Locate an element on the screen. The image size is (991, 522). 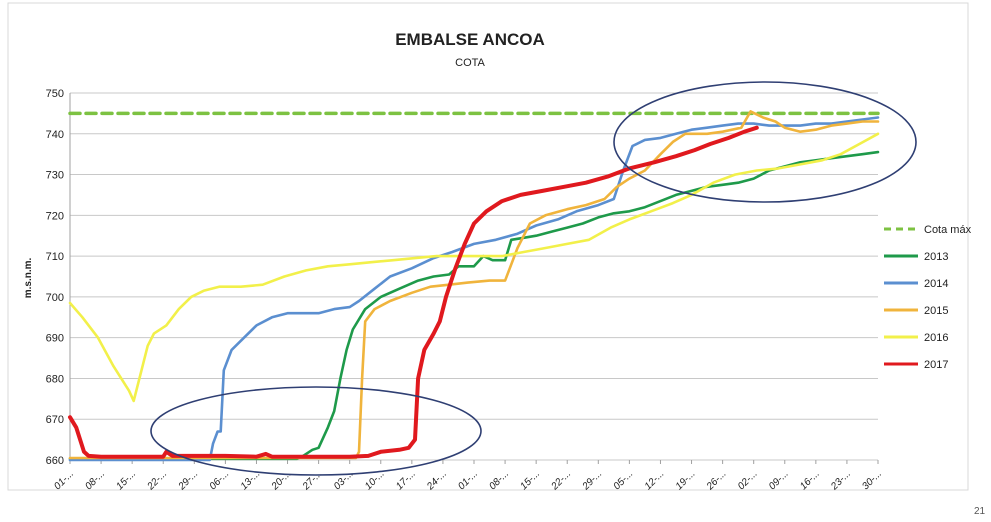
legend: Cota máx 2013 2014 2015 2016 2017 is located at coordinates (928, 297).